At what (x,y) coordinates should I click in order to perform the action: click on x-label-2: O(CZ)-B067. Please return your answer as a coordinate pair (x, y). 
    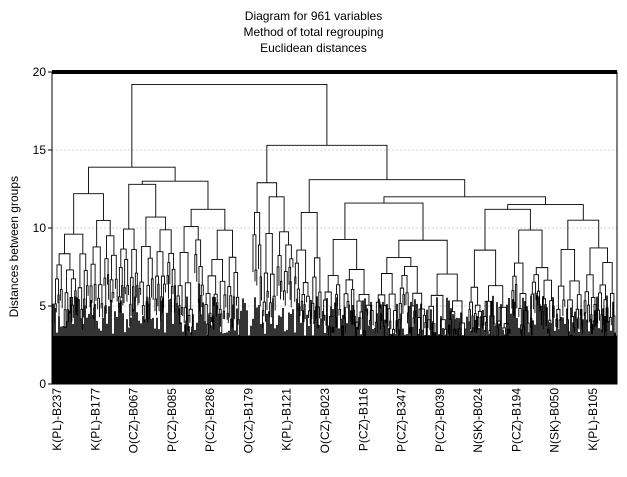
    Looking at the image, I should click on (134, 421).